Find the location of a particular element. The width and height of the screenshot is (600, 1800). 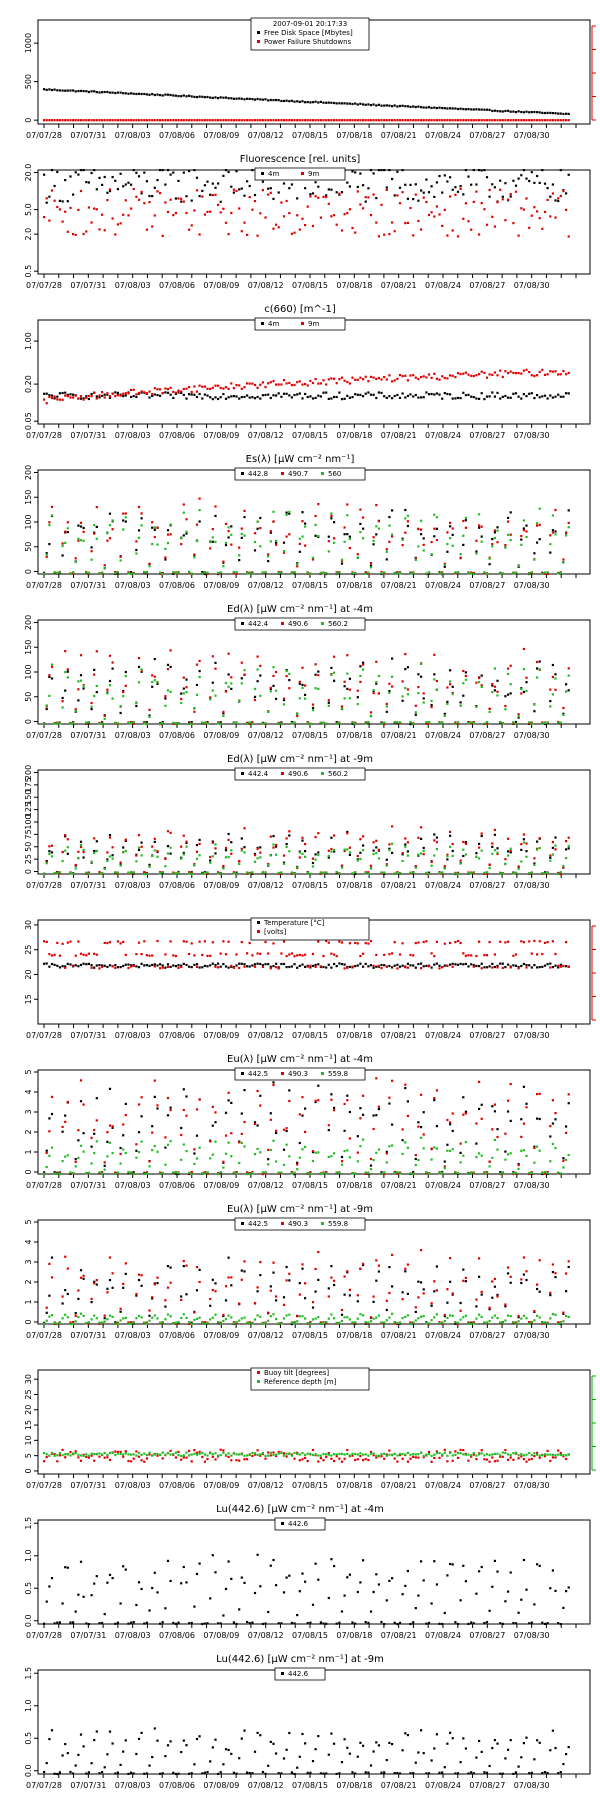

y-tick-label: 2 is located at coordinates (28, 1281).